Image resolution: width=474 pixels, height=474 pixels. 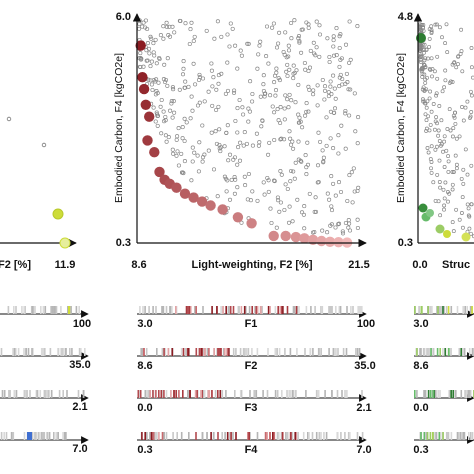 What do you see at coordinates (79, 449) in the screenshot?
I see `strip-left-4-max-label: 7.0` at bounding box center [79, 449].